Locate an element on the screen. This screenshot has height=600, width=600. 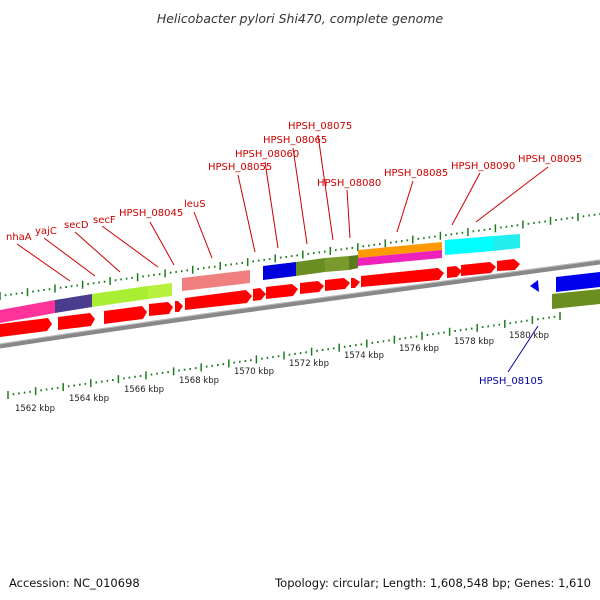
kbp-label: 1580 kbp is located at coordinates (529, 336).